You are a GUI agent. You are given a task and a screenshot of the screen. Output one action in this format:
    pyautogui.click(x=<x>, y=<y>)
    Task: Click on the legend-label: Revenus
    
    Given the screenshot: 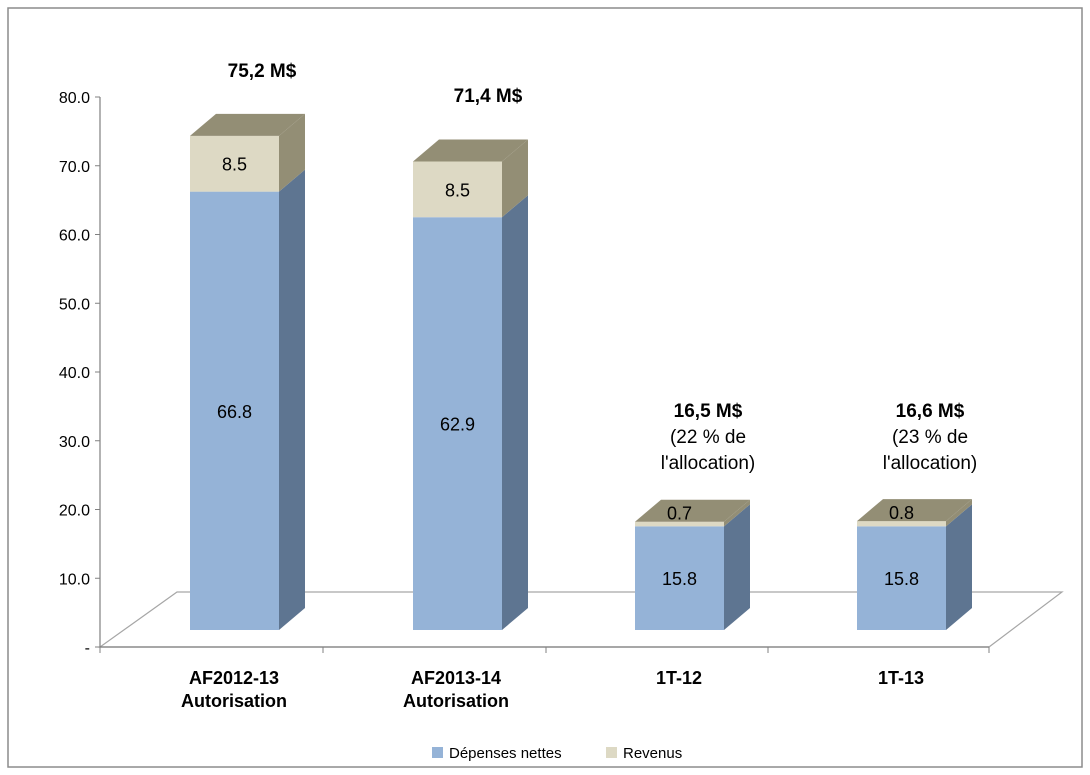 What is the action you would take?
    pyautogui.click(x=652, y=753)
    